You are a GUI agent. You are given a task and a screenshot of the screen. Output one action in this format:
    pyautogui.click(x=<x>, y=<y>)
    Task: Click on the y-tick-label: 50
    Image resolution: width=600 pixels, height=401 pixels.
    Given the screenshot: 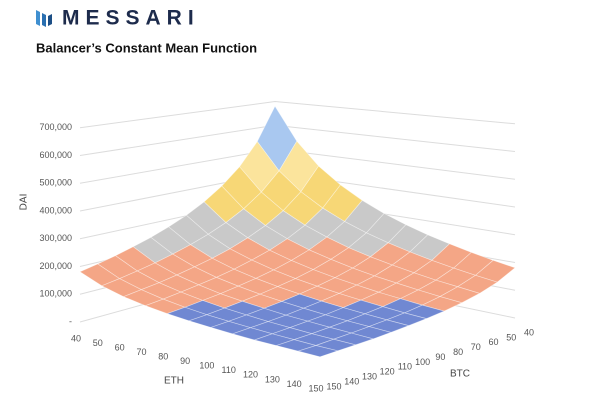 What is the action you would take?
    pyautogui.click(x=511, y=337)
    